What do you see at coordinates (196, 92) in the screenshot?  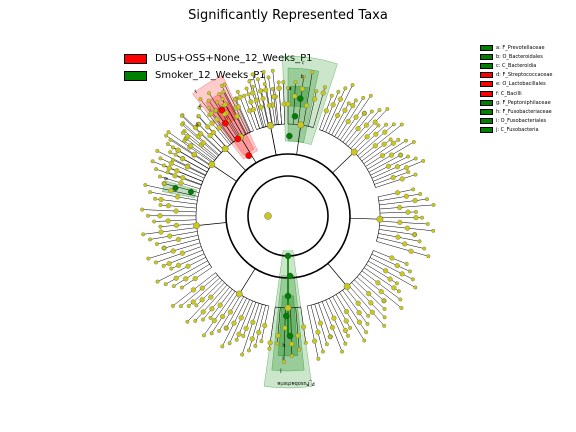 I see `sector-label-f: f` at bounding box center [196, 92].